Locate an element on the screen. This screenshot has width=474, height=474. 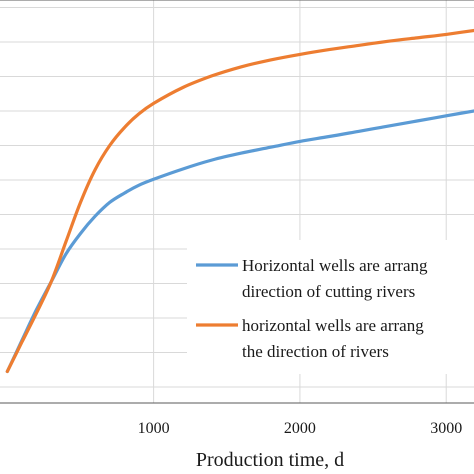
x-tick-label: 2000 is located at coordinates (300, 428).